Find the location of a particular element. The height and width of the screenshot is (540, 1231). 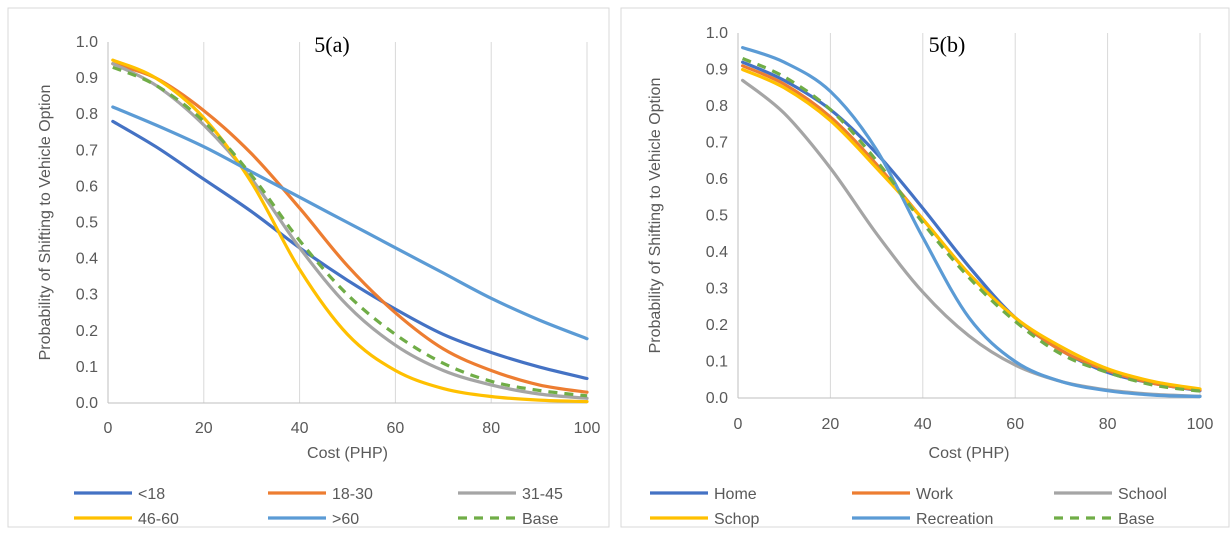

legend-label: Recreation is located at coordinates (954, 519).